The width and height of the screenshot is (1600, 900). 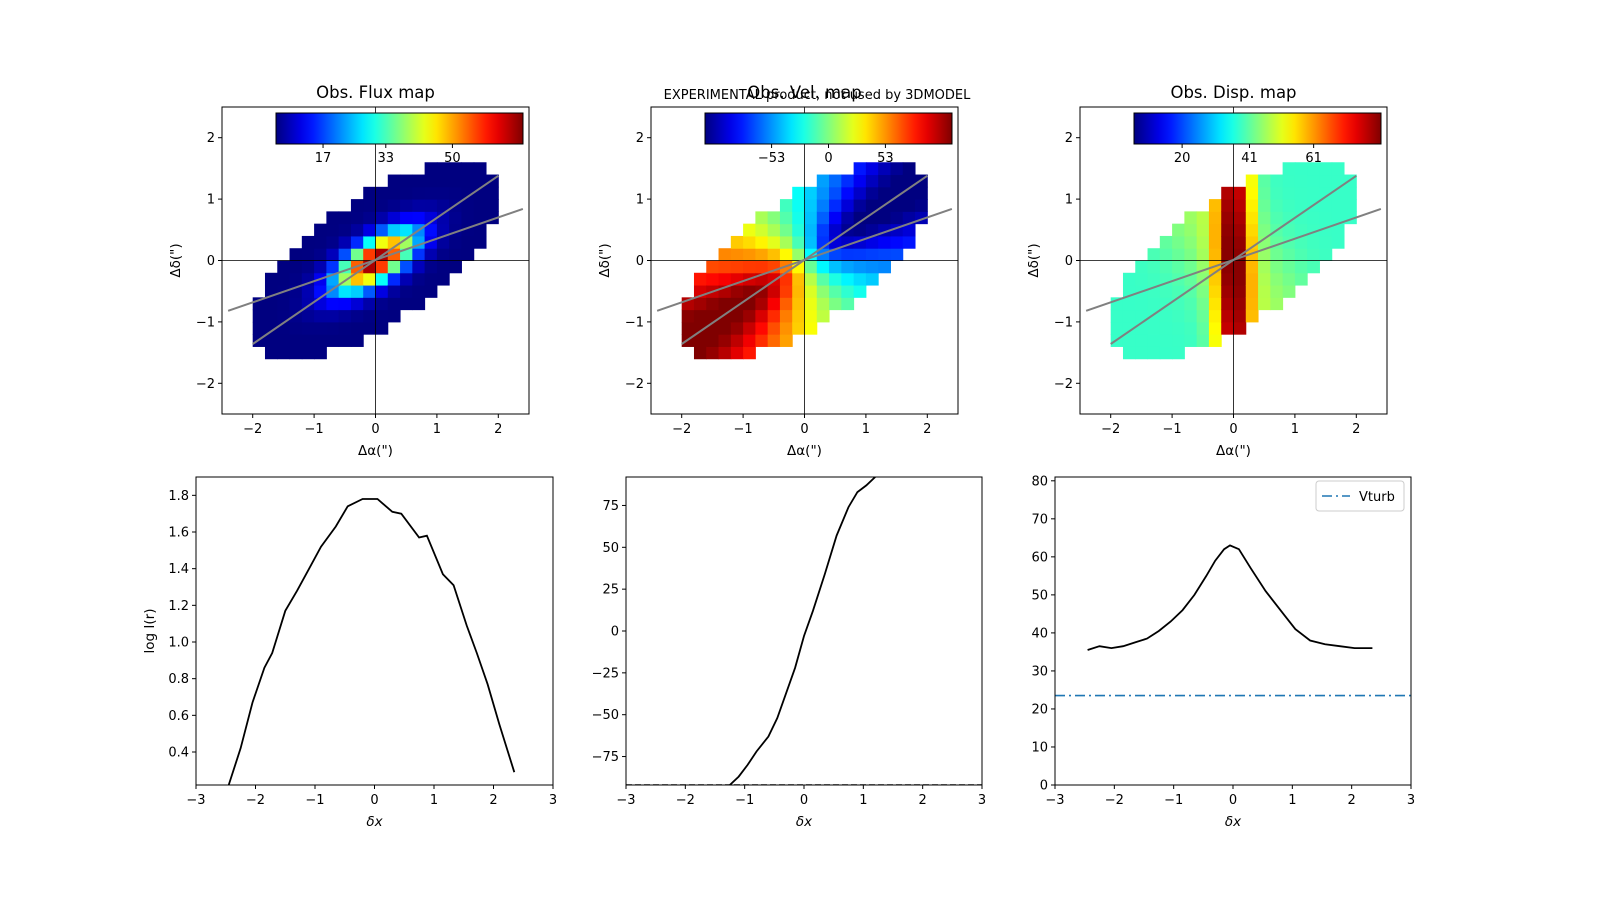 I want to click on x-tick-label: 3, so click(x=553, y=800).